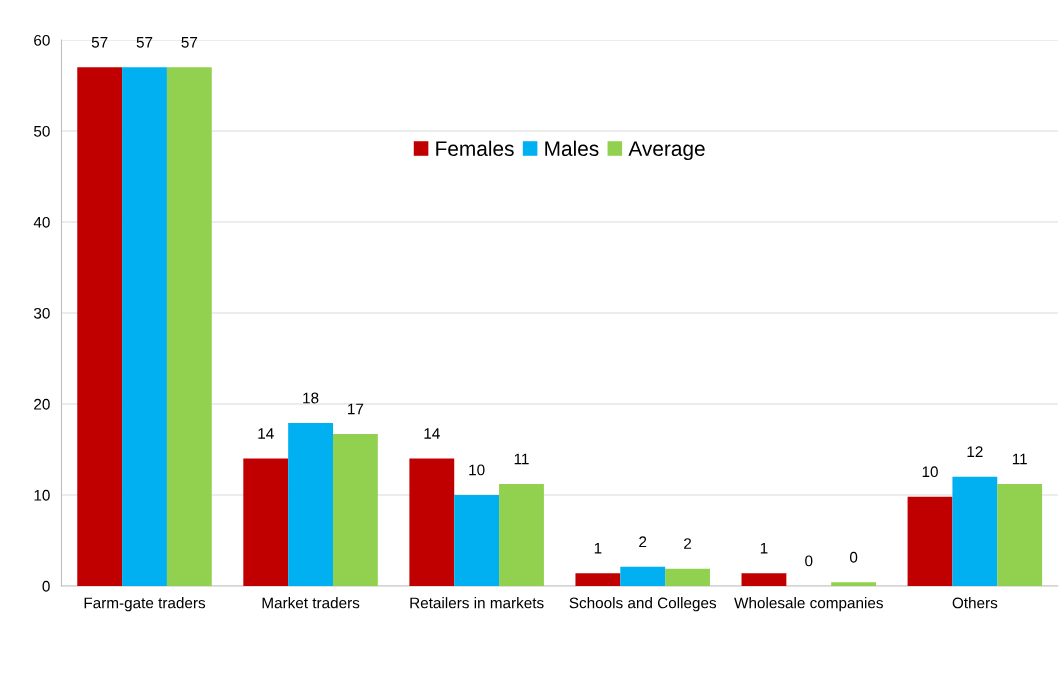 Image resolution: width=1060 pixels, height=679 pixels. Describe the element at coordinates (572, 148) in the screenshot. I see `legend-label: Males` at that location.